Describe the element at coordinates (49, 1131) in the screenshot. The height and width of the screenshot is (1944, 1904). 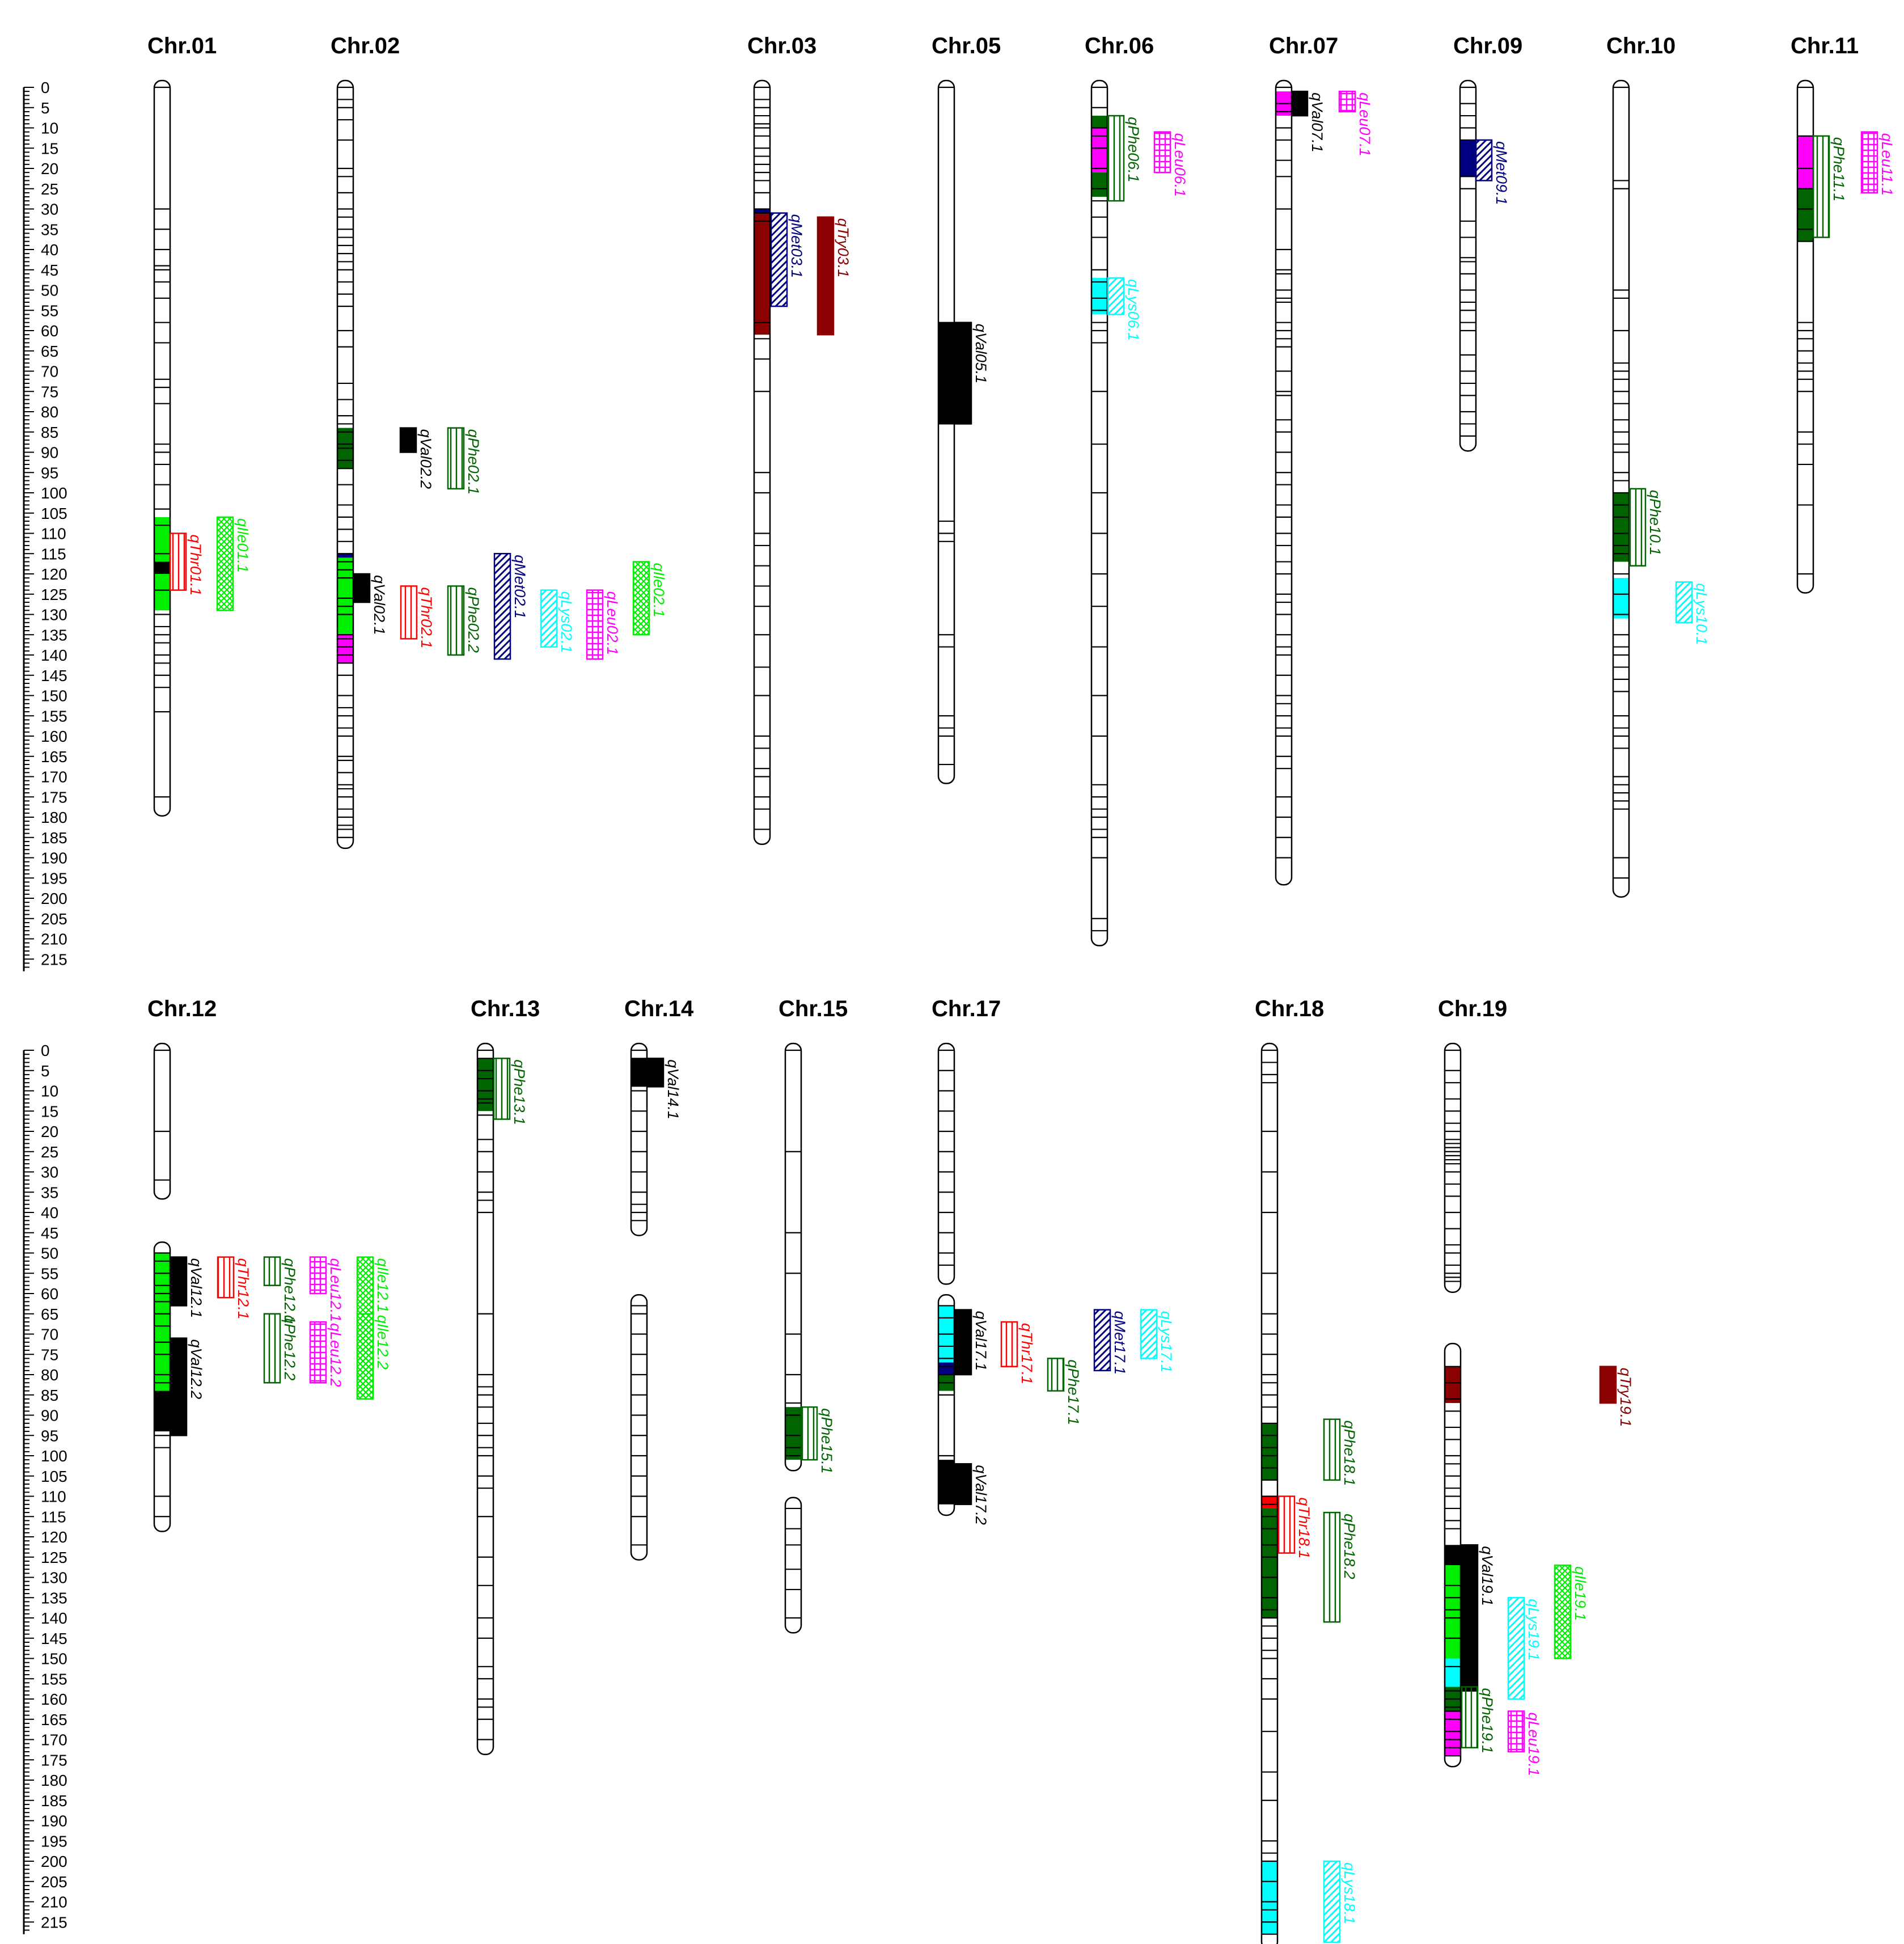
I see `axis-tick-label: 20` at that location.